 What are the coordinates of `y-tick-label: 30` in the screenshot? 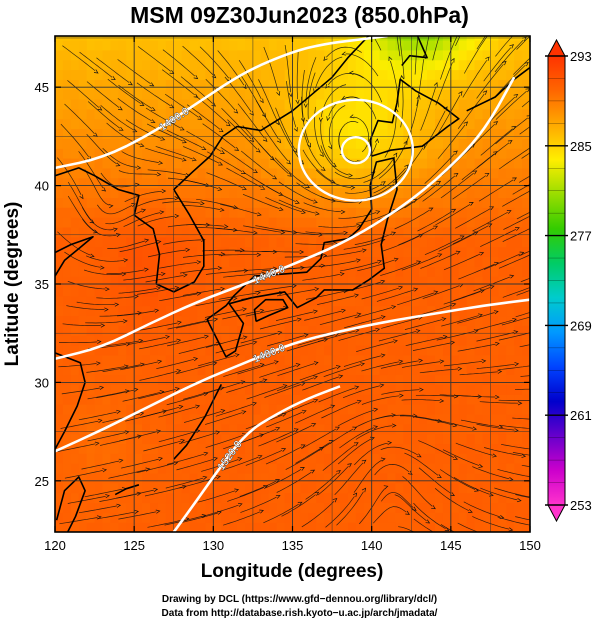 It's located at (42, 382).